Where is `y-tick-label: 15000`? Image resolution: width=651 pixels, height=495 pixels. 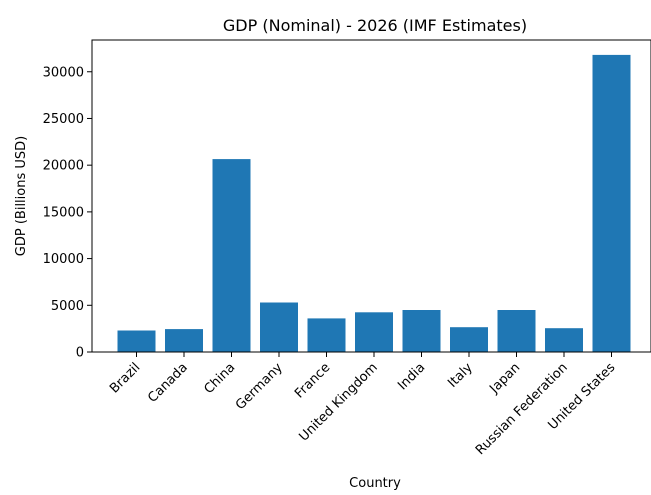
y-tick-label: 15000 is located at coordinates (63, 212).